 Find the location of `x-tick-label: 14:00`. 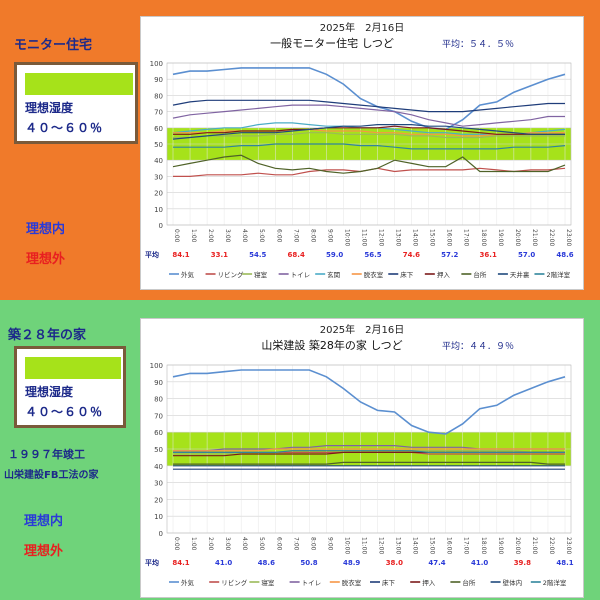

x-tick-label: 14:00 is located at coordinates (415, 237).